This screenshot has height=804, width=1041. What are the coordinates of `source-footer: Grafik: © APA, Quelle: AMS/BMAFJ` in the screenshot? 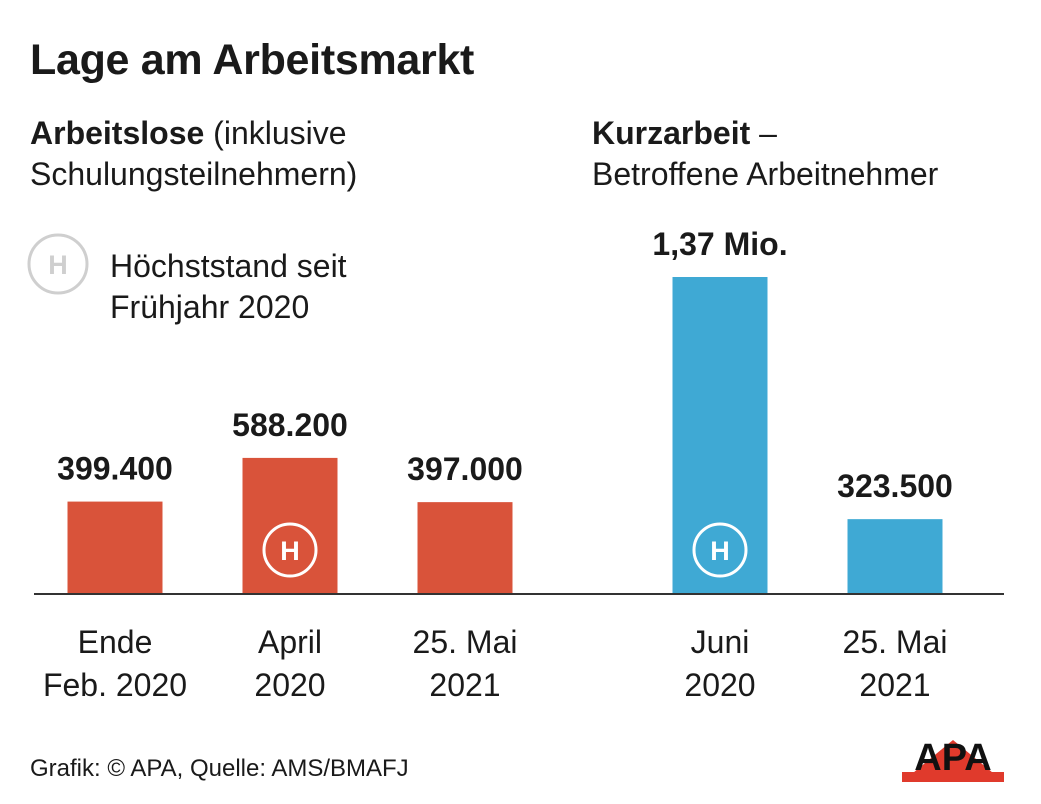 It's located at (219, 768).